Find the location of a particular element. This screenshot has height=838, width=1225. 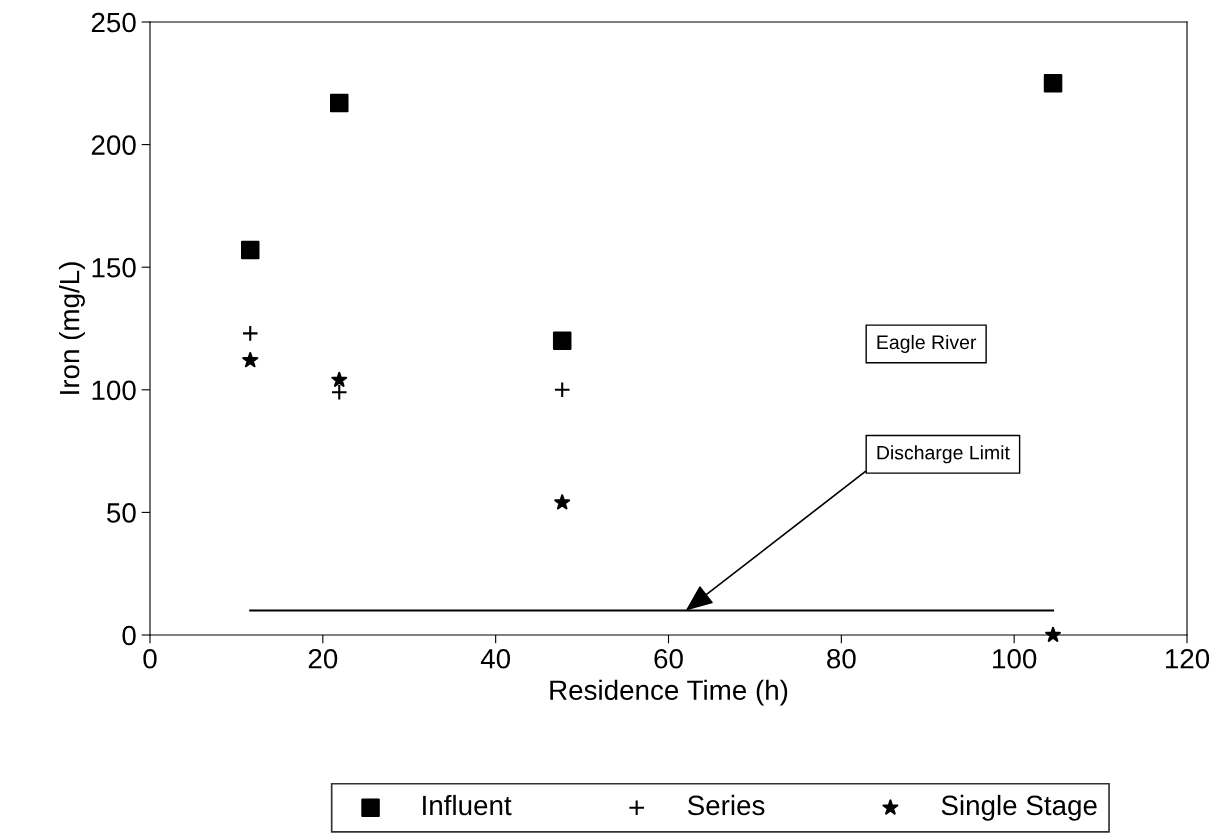

x-tick-label: 80 is located at coordinates (841, 658).